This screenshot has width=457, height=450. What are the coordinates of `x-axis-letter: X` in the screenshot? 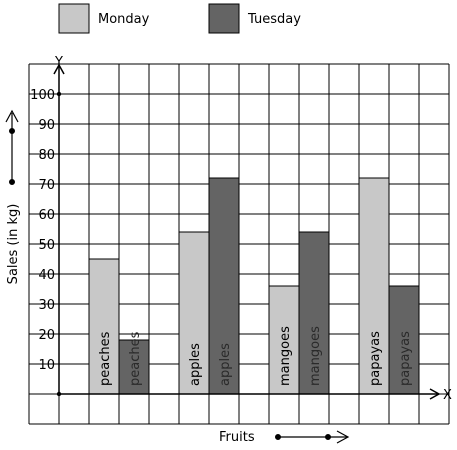 It's located at (447, 395).